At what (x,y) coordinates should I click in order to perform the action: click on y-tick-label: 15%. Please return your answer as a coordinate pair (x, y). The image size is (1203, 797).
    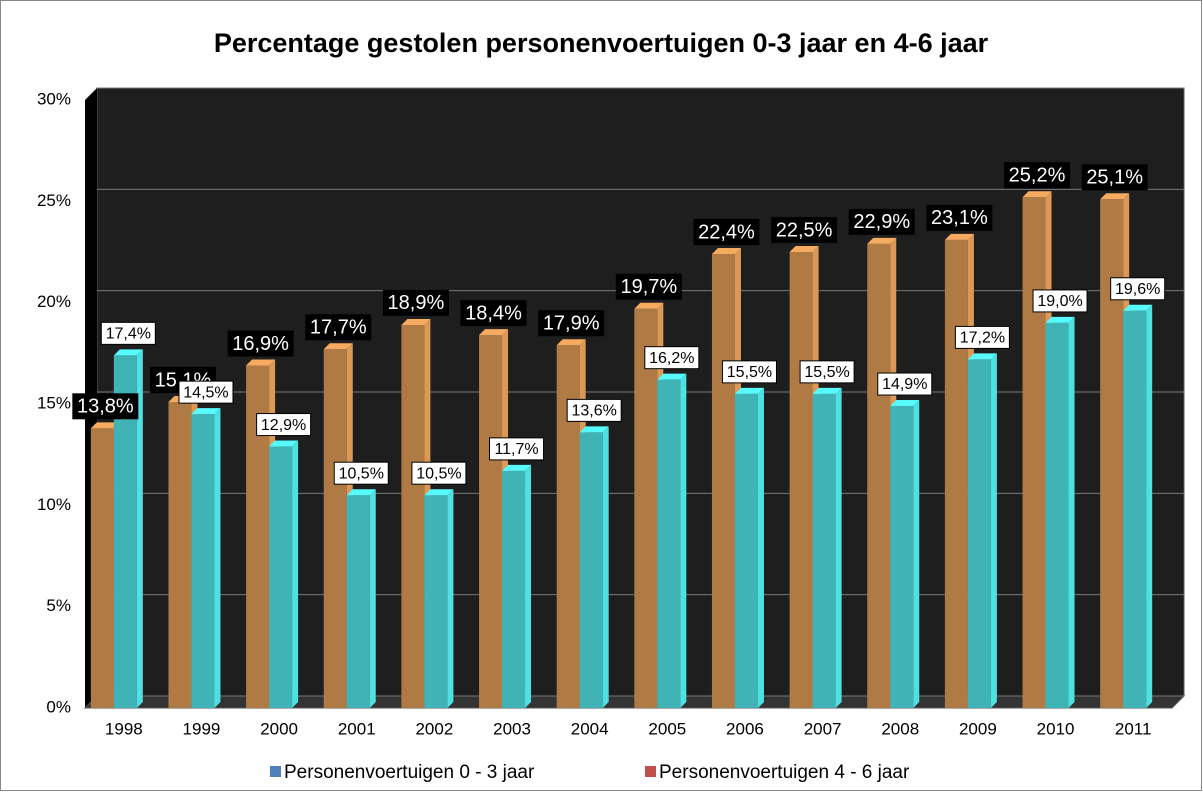
    Looking at the image, I should click on (54, 402).